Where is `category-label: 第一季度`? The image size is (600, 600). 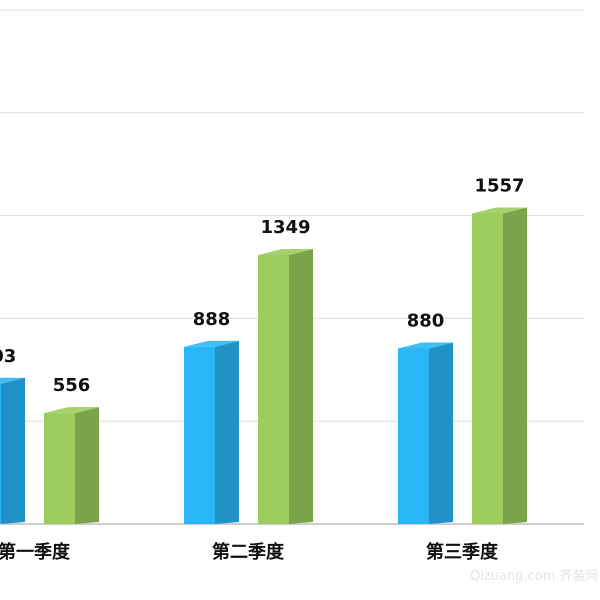
category-label: 第一季度 is located at coordinates (35, 552).